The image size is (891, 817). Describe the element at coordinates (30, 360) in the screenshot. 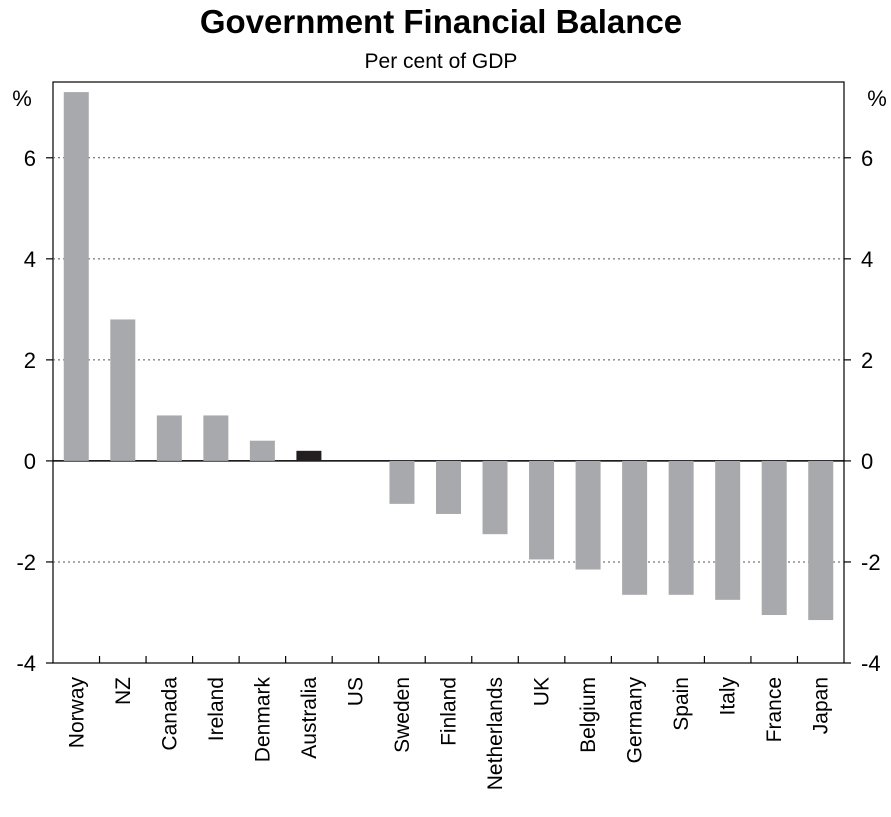

I see `y-tick-label-left: 2` at that location.